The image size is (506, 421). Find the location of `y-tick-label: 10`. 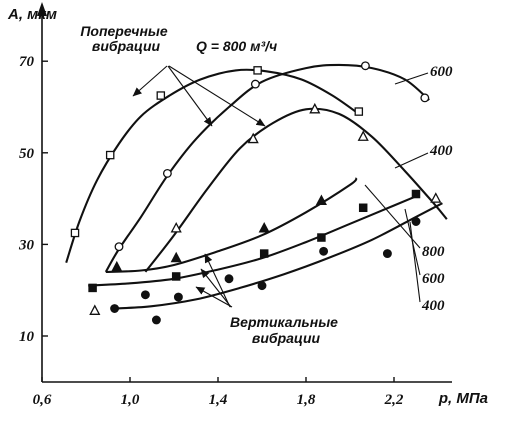

y-tick-label: 10 is located at coordinates (27, 337).